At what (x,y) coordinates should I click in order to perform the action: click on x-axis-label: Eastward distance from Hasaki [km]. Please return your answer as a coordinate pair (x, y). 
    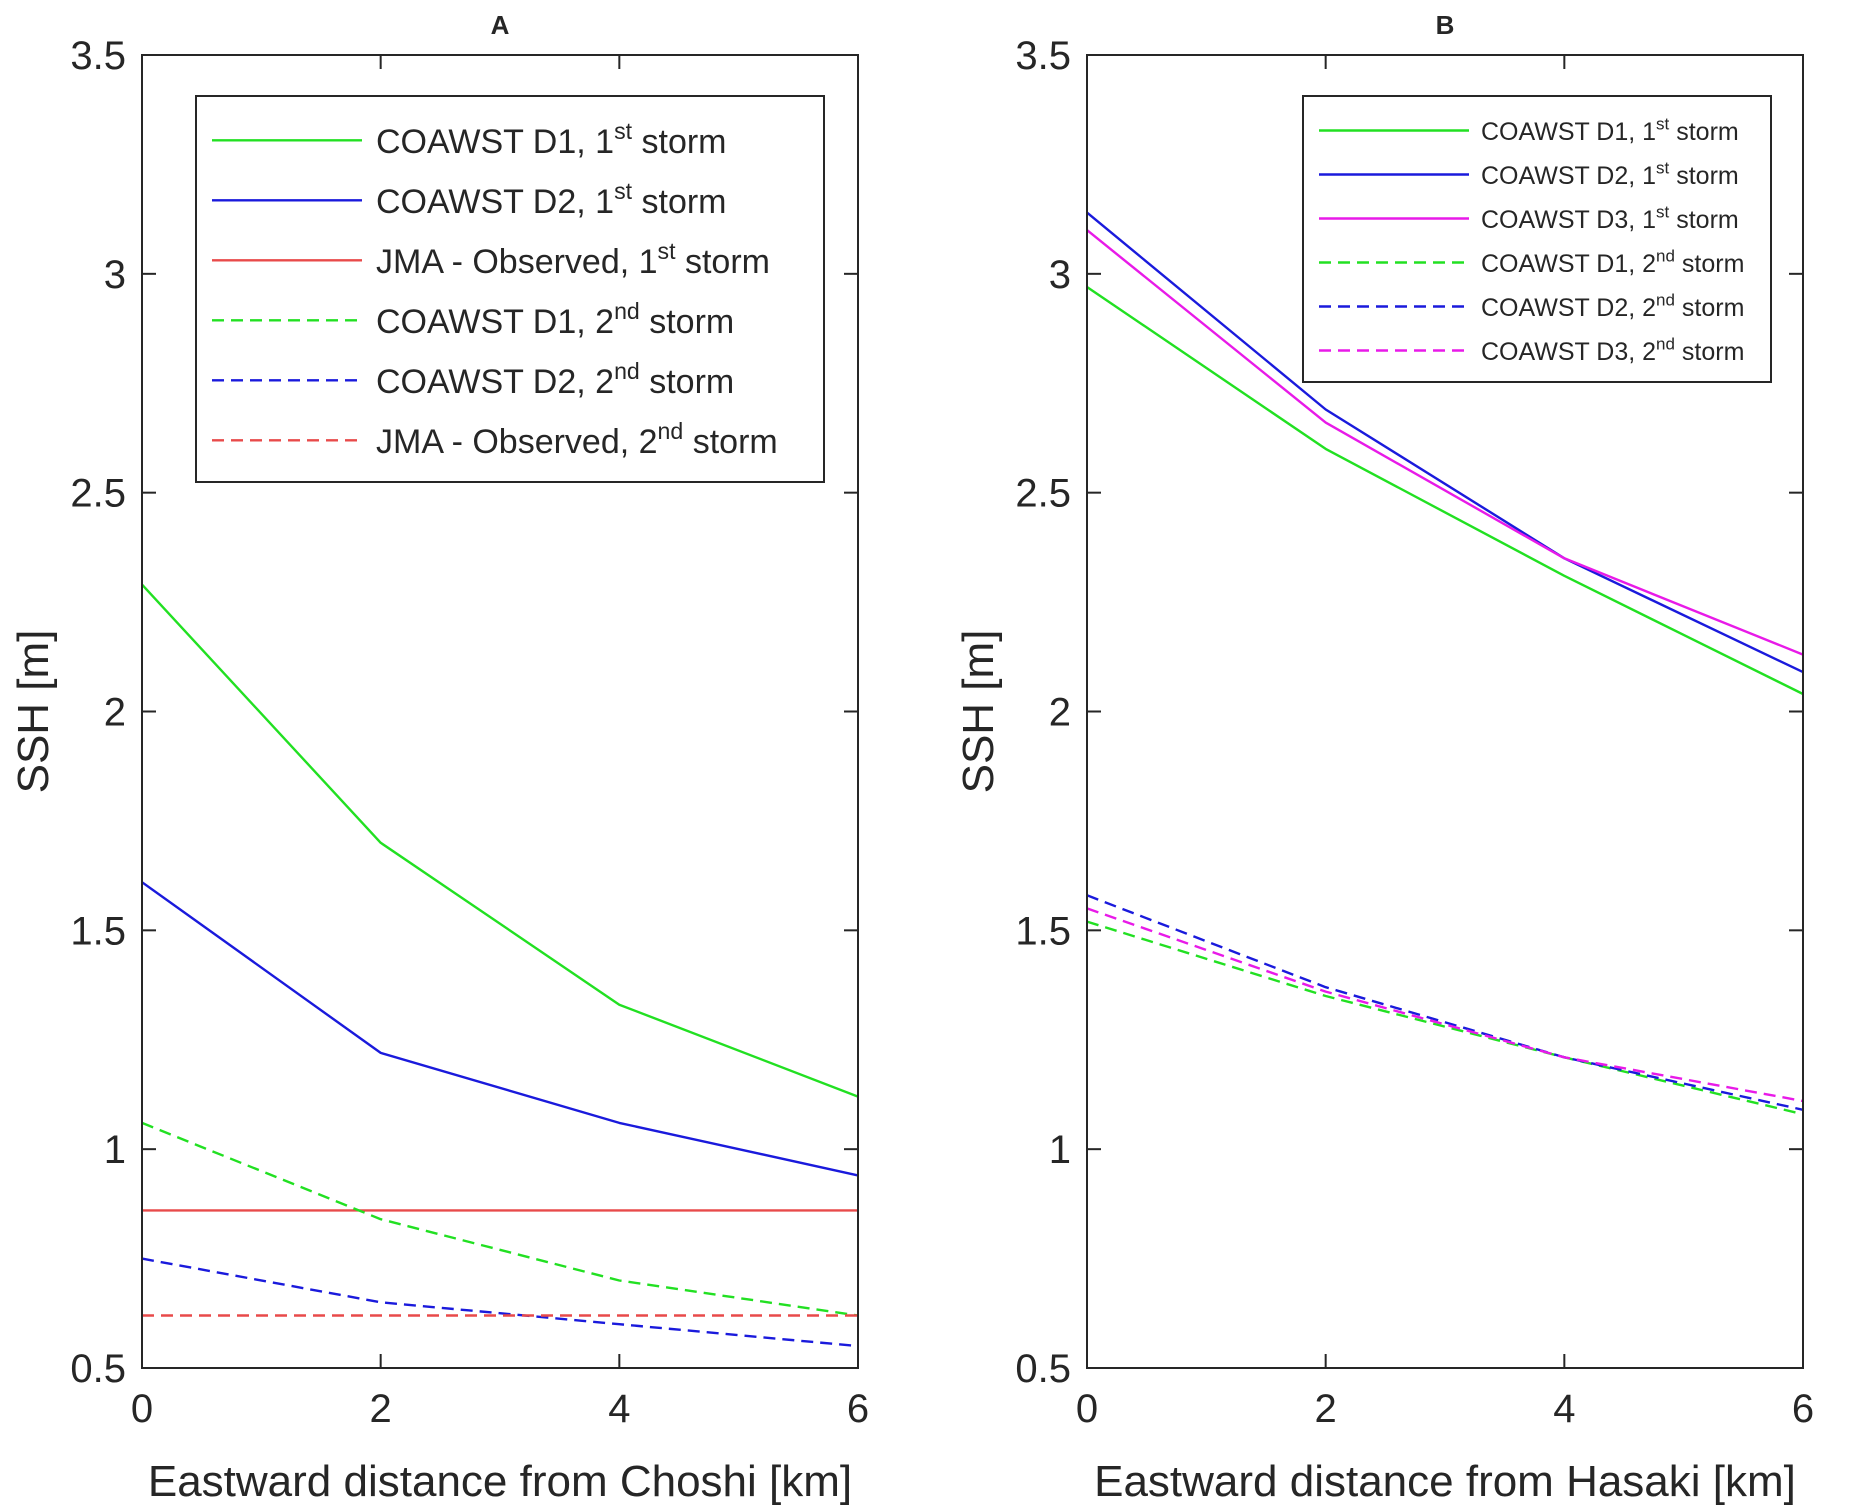
    Looking at the image, I should click on (1445, 1481).